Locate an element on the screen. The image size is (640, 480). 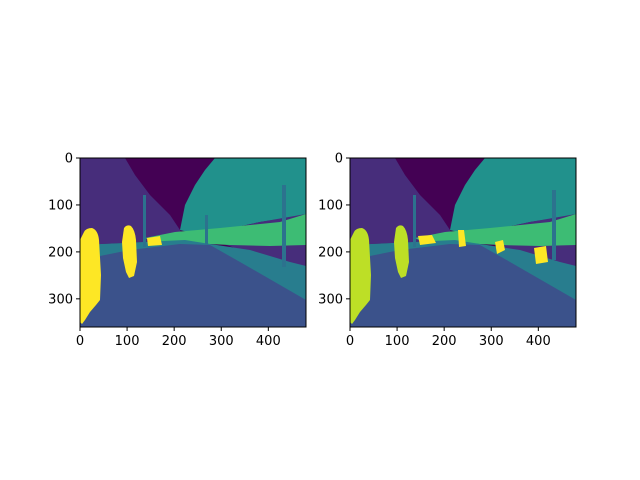
left-x-axis: 0 100 200 300 400 is located at coordinates (178, 338).